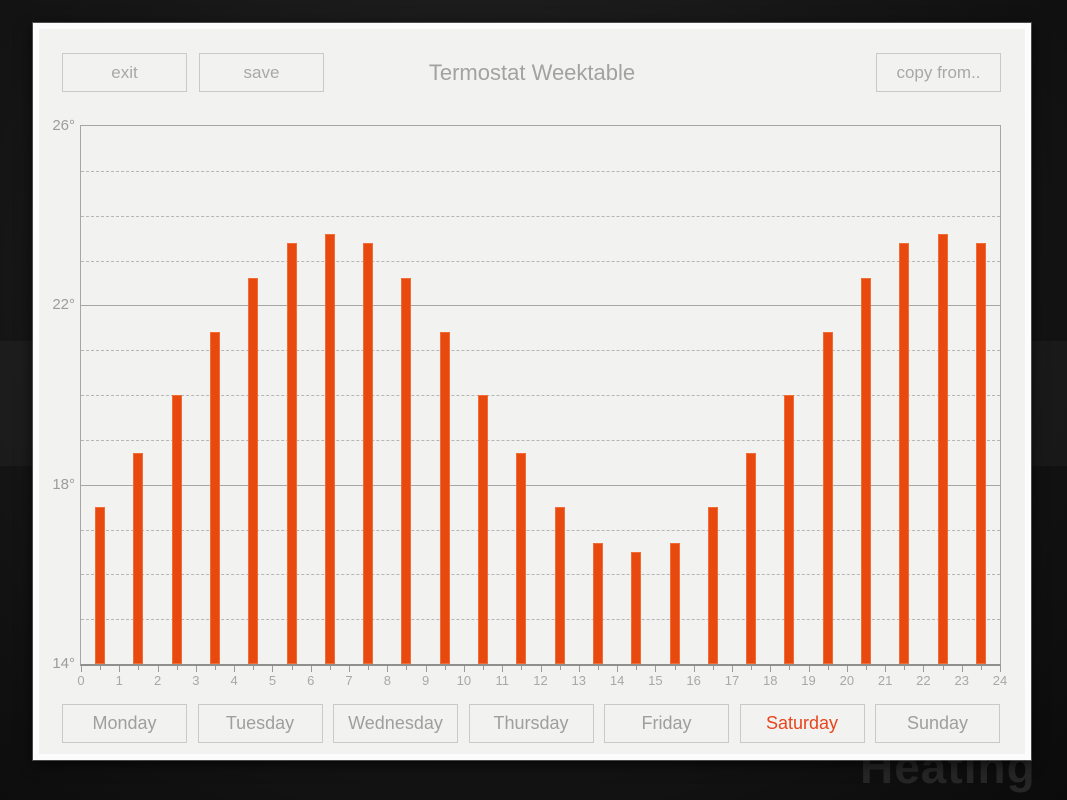 The width and height of the screenshot is (1067, 800). What do you see at coordinates (885, 680) in the screenshot?
I see `x-axis-label: 21` at bounding box center [885, 680].